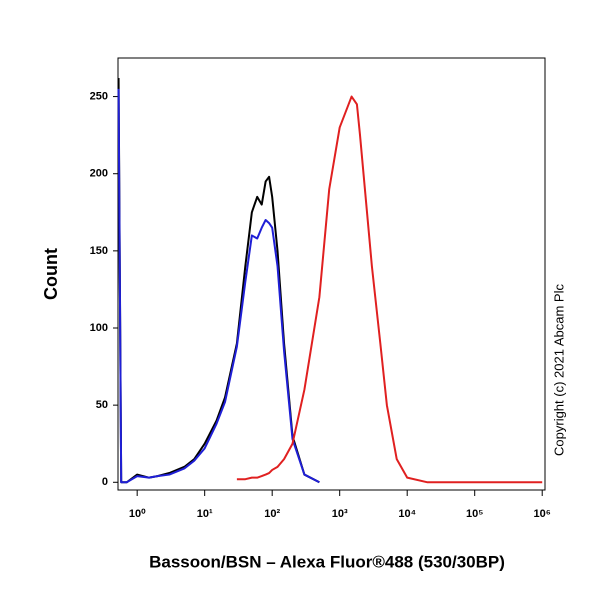  I want to click on x-tick-label: 10⁶, so click(542, 514).